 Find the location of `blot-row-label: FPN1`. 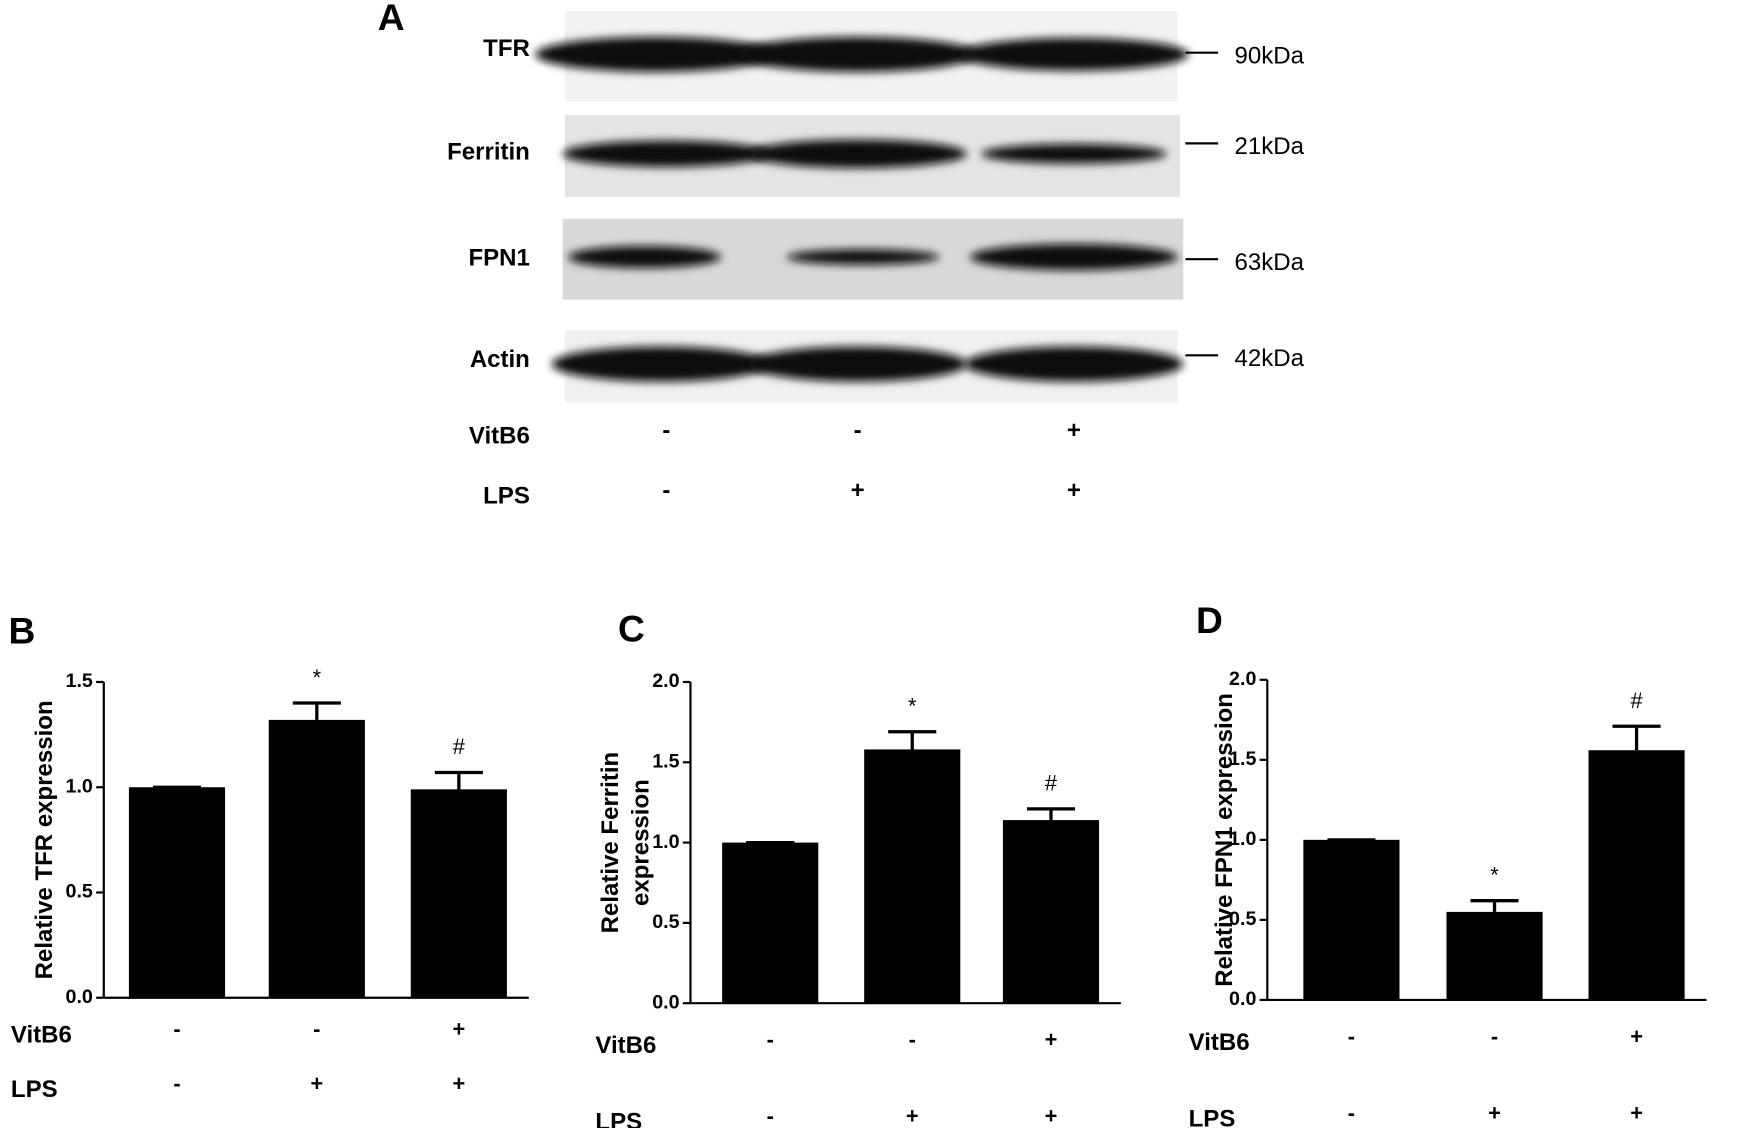

blot-row-label: FPN1 is located at coordinates (498, 258).